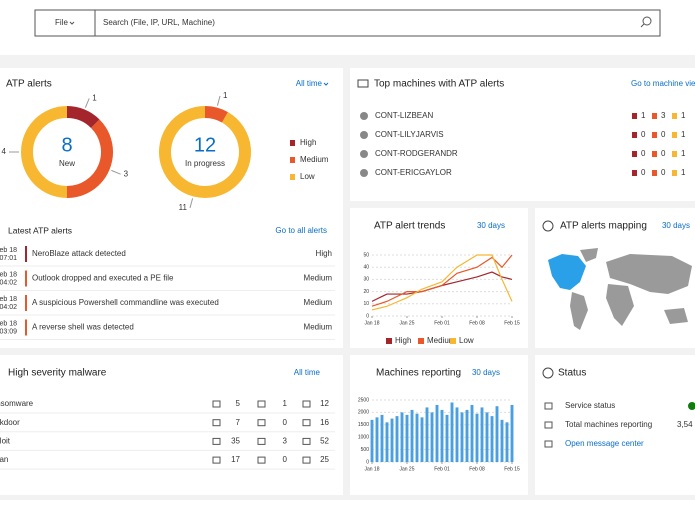 The width and height of the screenshot is (695, 505). I want to click on text: CONT-RODGERANDR, so click(416, 153).